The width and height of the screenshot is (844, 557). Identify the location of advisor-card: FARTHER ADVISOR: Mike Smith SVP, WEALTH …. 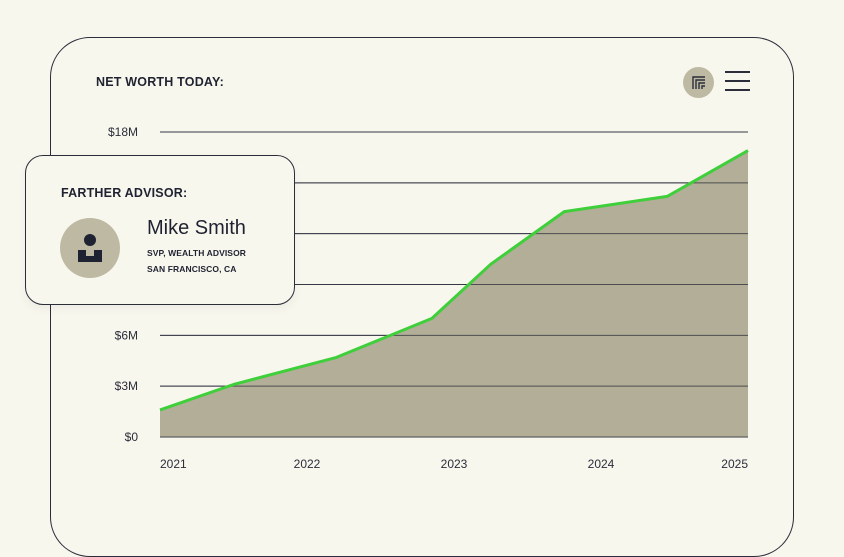
(160, 230).